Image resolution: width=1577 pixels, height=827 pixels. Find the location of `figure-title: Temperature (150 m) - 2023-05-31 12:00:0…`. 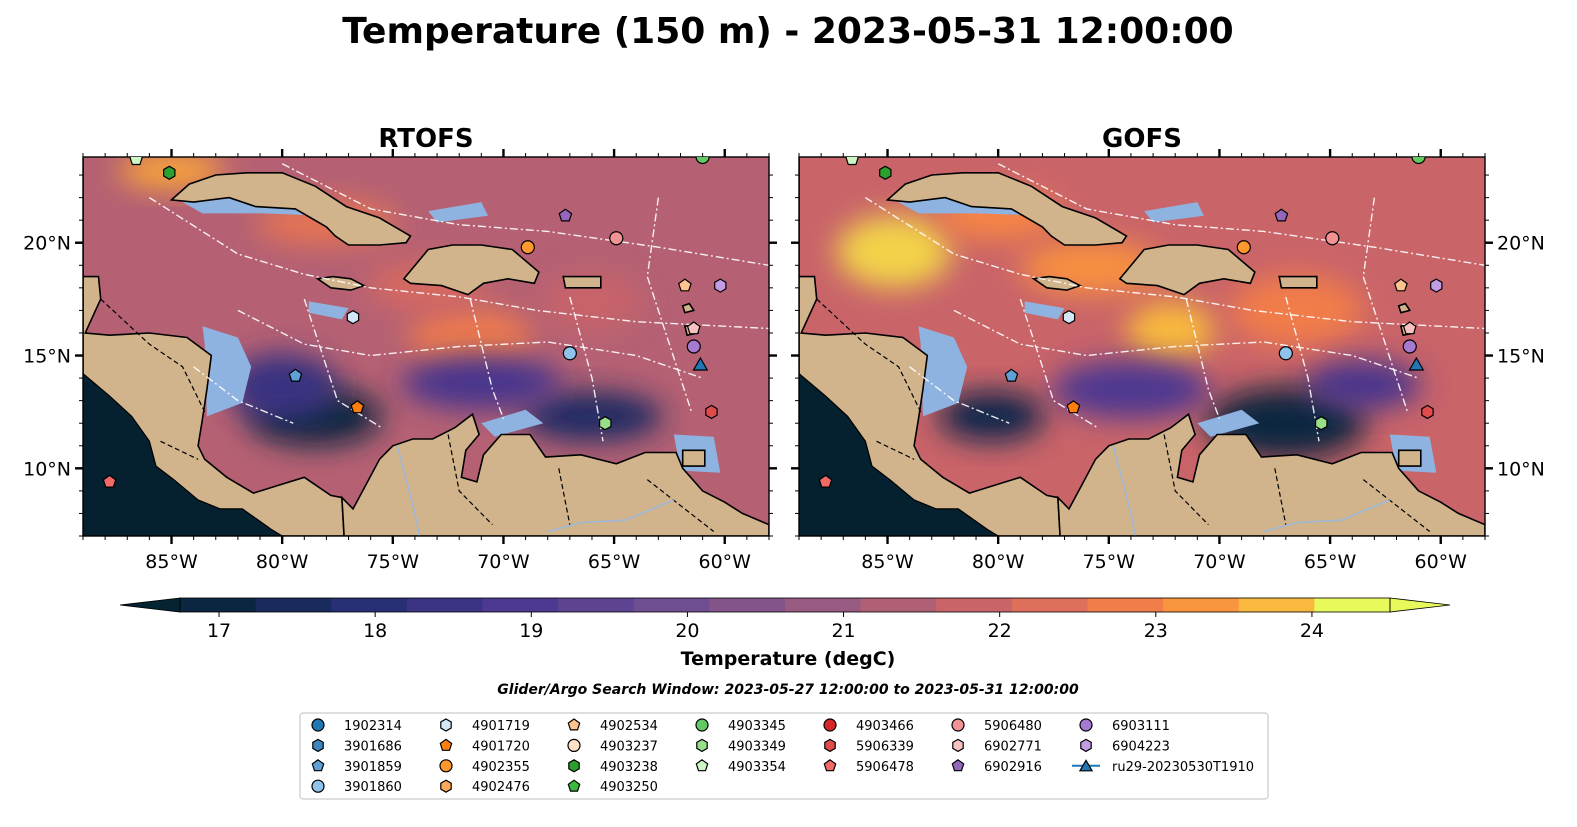

figure-title: Temperature (150 m) - 2023-05-31 12:00:0… is located at coordinates (787, 31).